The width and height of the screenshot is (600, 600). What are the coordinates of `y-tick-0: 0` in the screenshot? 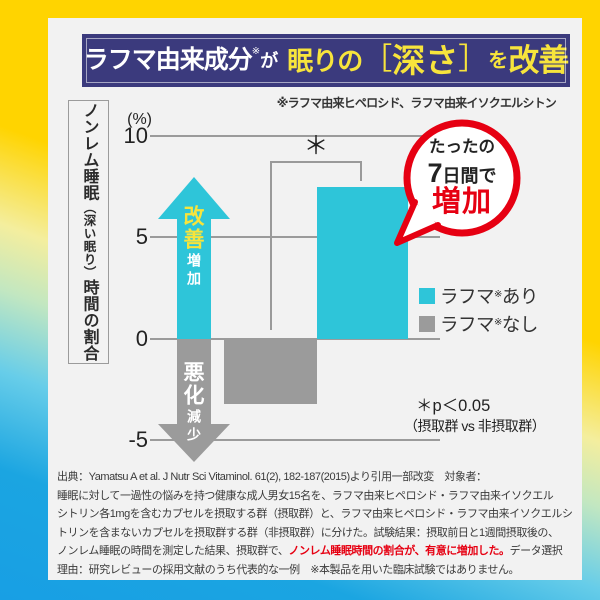 It's located at (141, 338).